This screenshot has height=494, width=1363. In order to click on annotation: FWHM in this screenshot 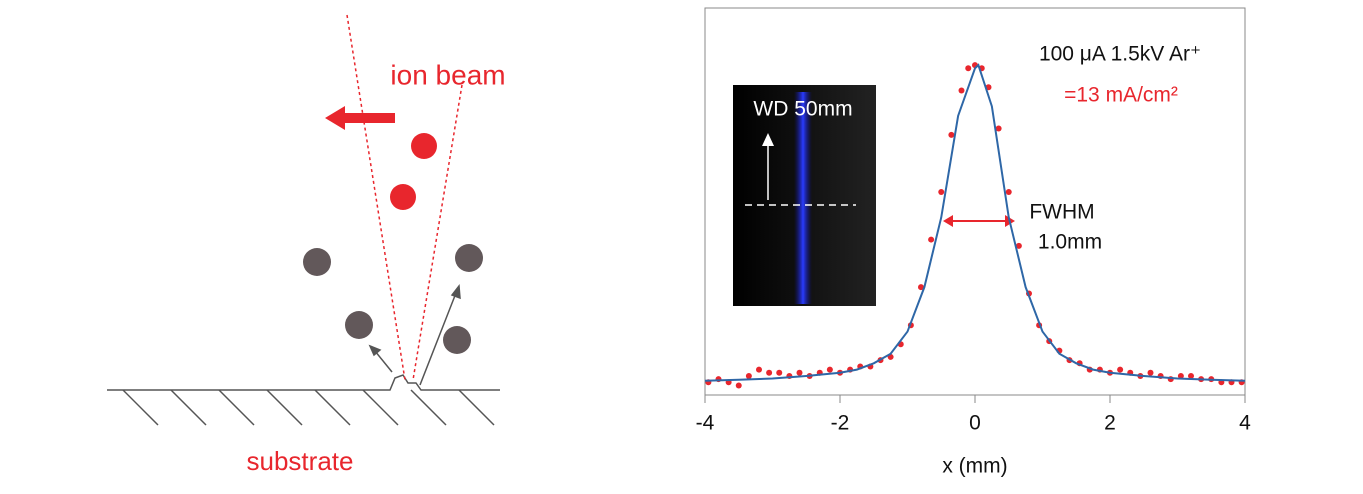, I will do `click(1061, 212)`.